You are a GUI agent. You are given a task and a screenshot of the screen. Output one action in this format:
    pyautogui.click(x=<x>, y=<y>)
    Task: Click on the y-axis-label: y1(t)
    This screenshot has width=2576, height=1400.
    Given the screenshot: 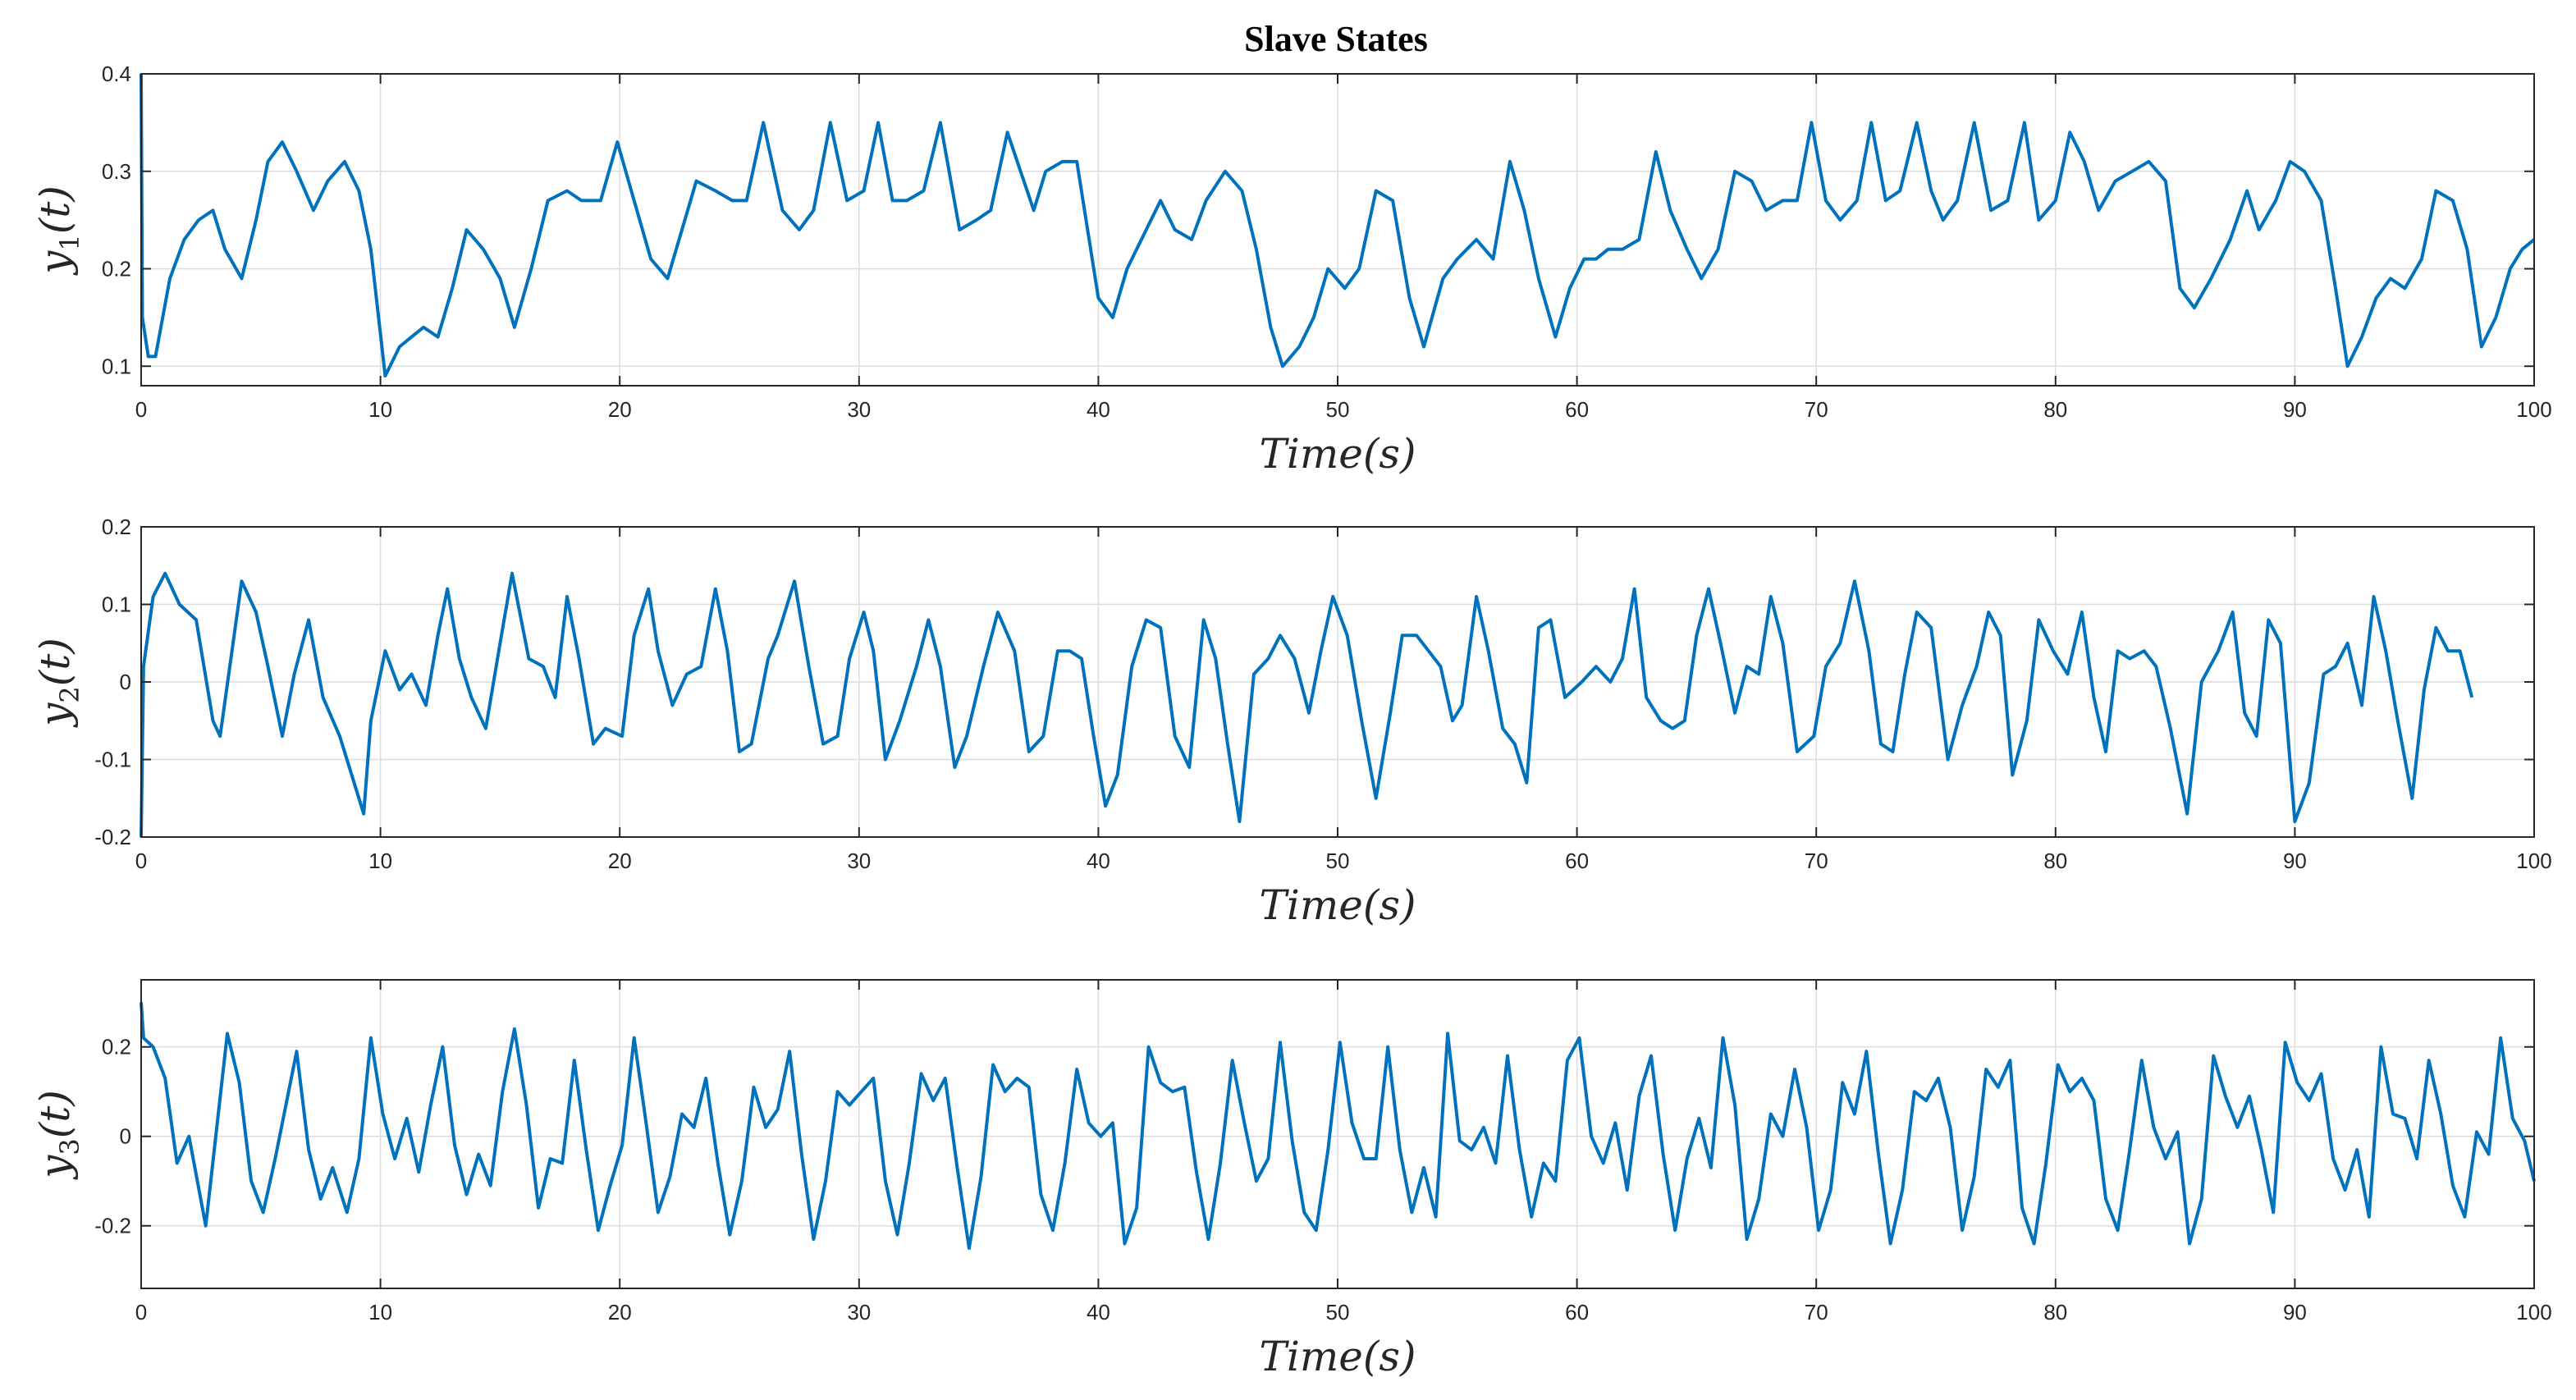 What is the action you would take?
    pyautogui.click(x=58, y=230)
    